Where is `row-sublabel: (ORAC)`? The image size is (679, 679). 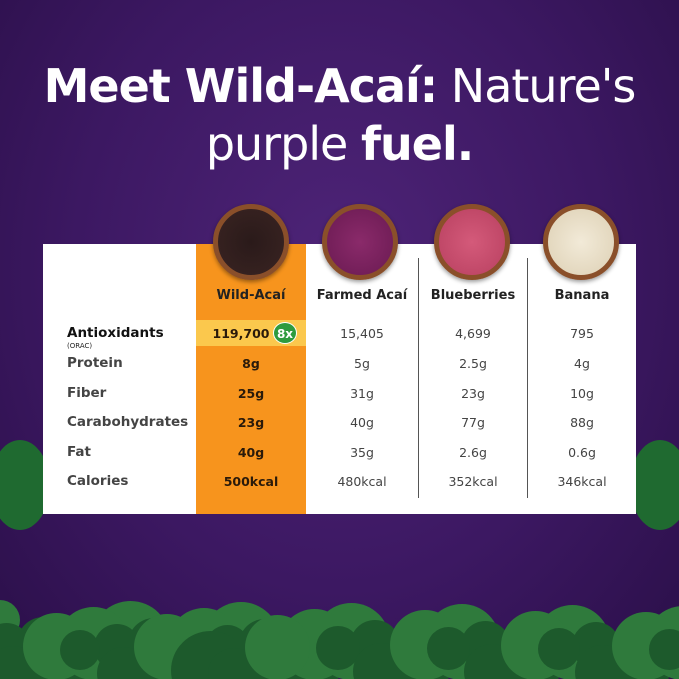
row-sublabel: (ORAC) is located at coordinates (80, 346).